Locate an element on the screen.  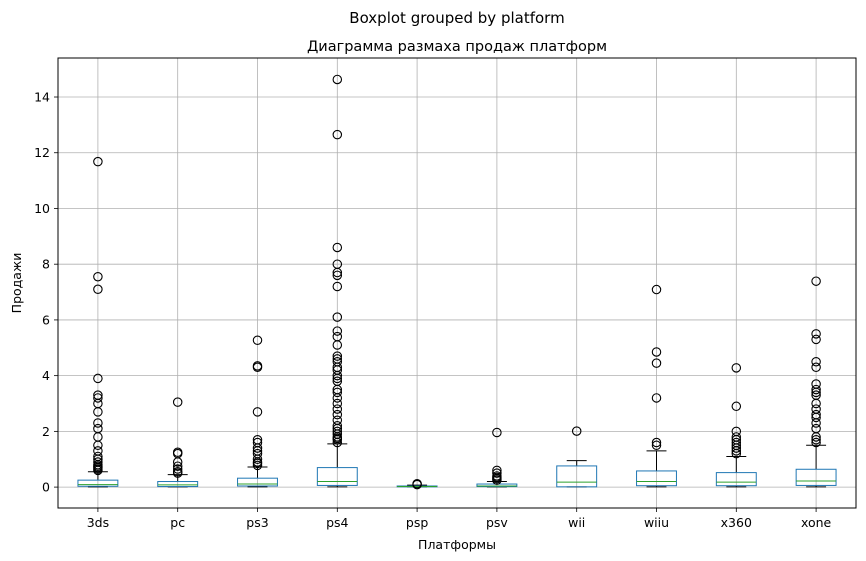
y-tick-label: 6 is located at coordinates (46, 319).